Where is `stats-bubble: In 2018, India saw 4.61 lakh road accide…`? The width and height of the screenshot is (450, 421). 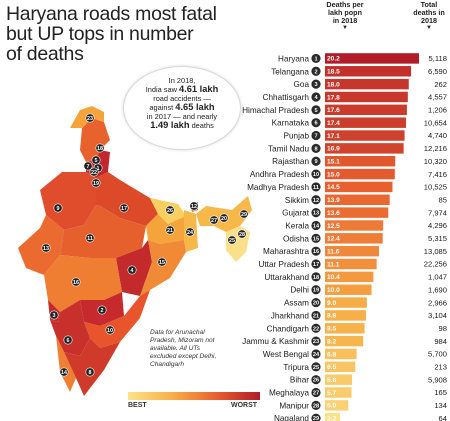 stats-bubble: In 2018, India saw 4.61 lakh road accide… is located at coordinates (182, 108).